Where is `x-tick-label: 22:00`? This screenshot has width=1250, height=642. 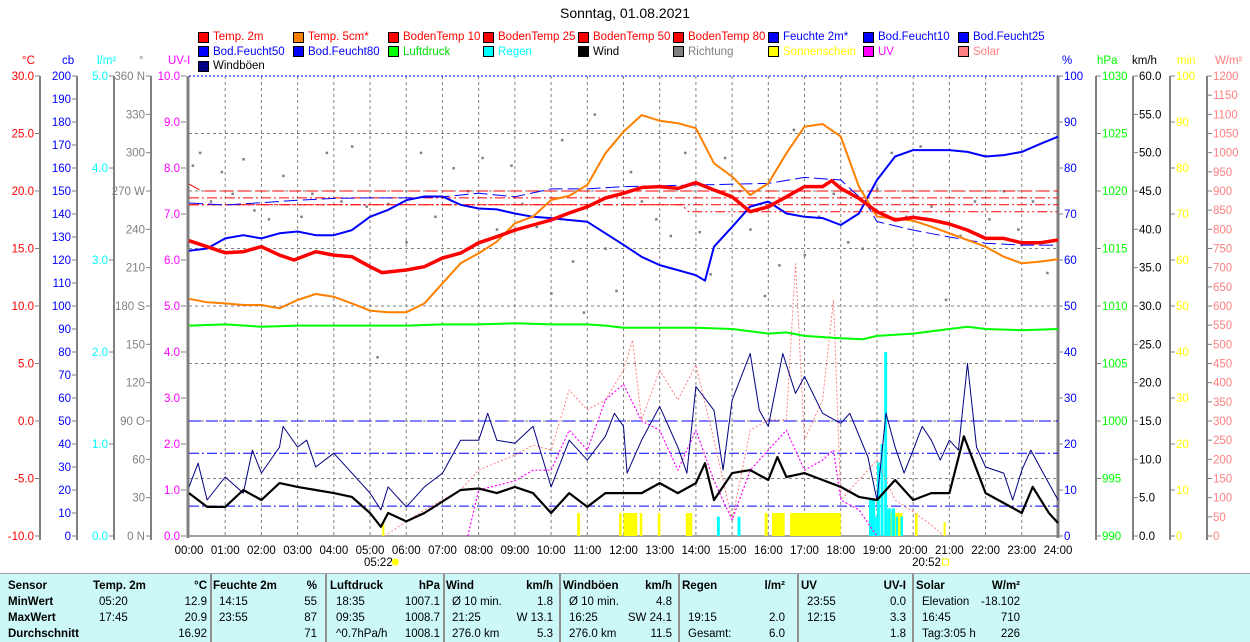
x-tick-label: 22:00 is located at coordinates (985, 551).